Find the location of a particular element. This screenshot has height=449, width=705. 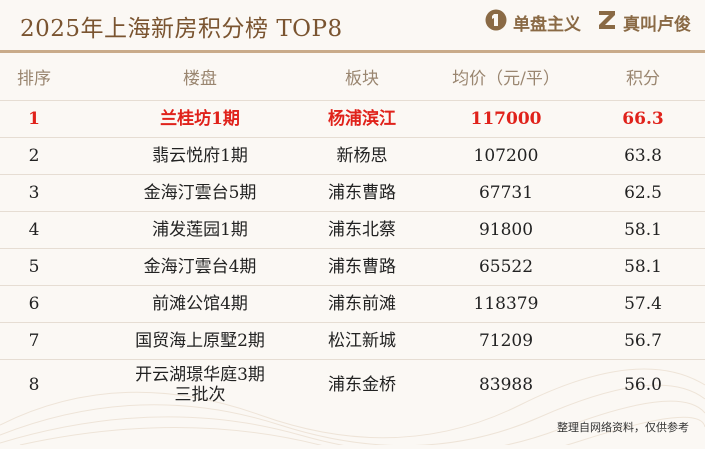

header-rank: 排序 is located at coordinates (34, 78).